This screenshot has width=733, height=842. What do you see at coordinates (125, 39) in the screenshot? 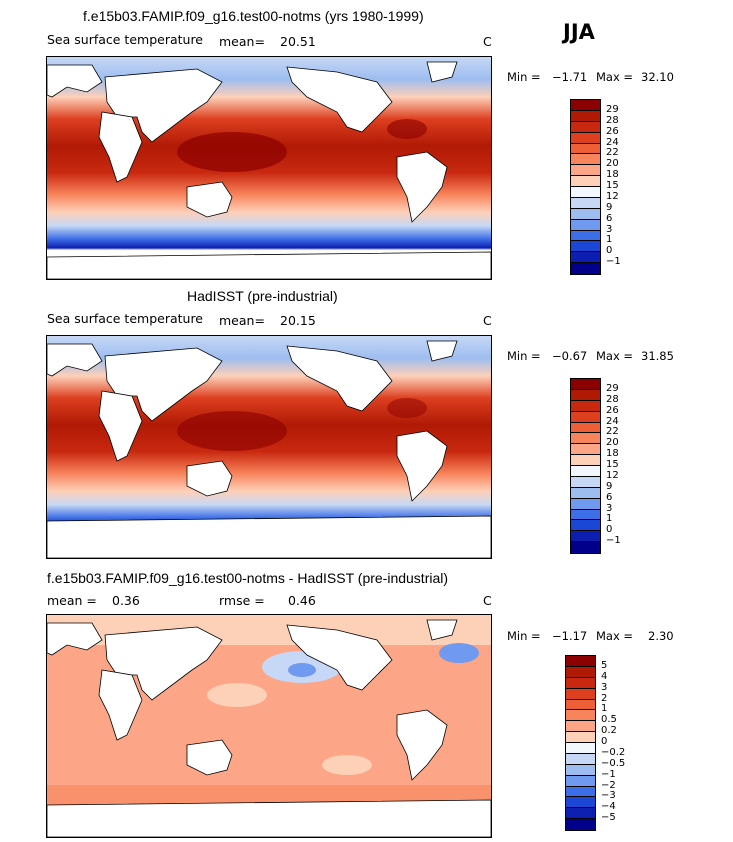
I see `panel1-variable: Sea surface temperature` at bounding box center [125, 39].